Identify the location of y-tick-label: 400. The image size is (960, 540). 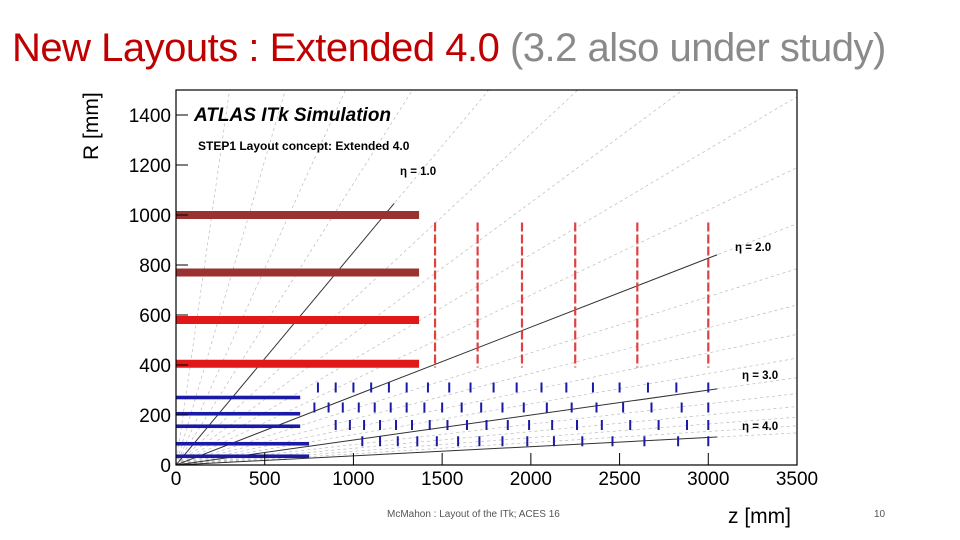
(155, 366).